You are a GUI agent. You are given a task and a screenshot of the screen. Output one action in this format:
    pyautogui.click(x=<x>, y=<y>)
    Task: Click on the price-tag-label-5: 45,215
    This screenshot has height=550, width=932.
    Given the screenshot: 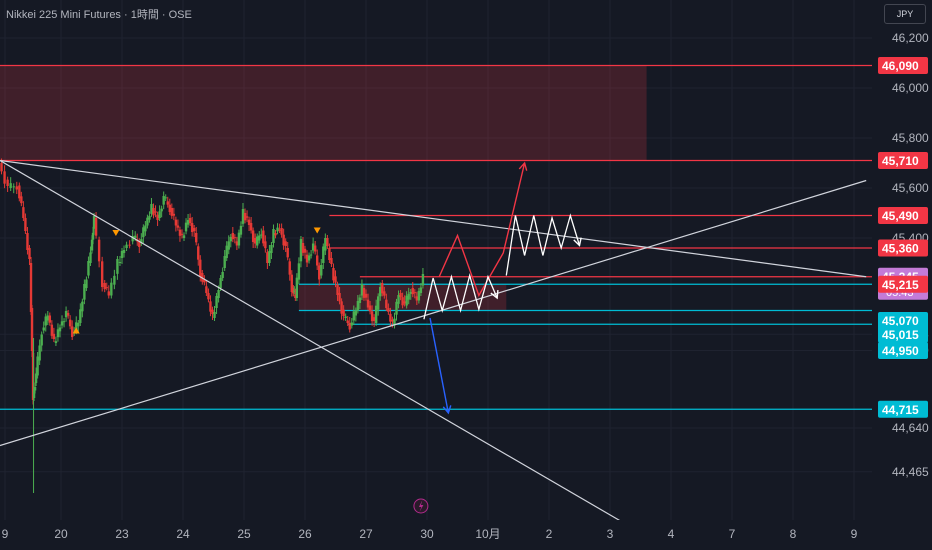 What is the action you would take?
    pyautogui.click(x=900, y=285)
    